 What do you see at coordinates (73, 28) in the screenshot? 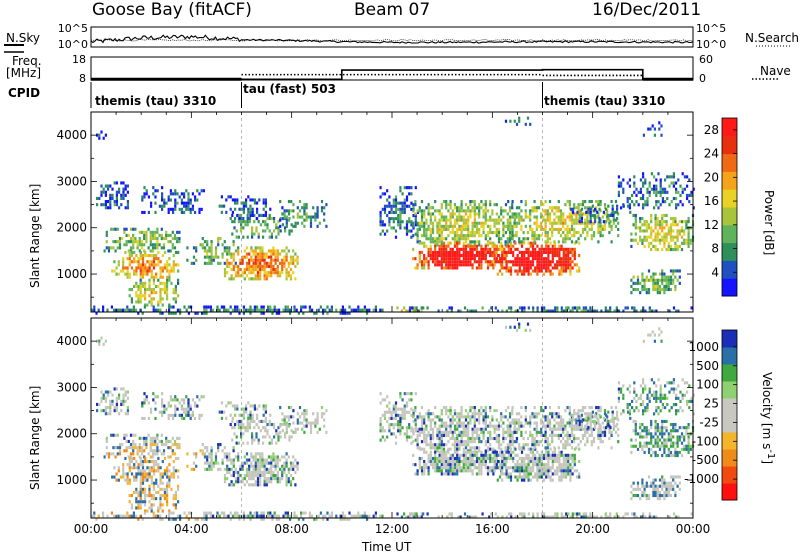
I see `noise-ytick-left-top: 10^5` at bounding box center [73, 28].